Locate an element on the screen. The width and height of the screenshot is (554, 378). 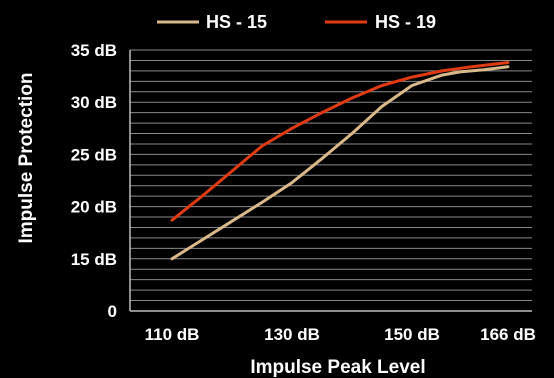
x-tick-label: 130 dB is located at coordinates (292, 334).